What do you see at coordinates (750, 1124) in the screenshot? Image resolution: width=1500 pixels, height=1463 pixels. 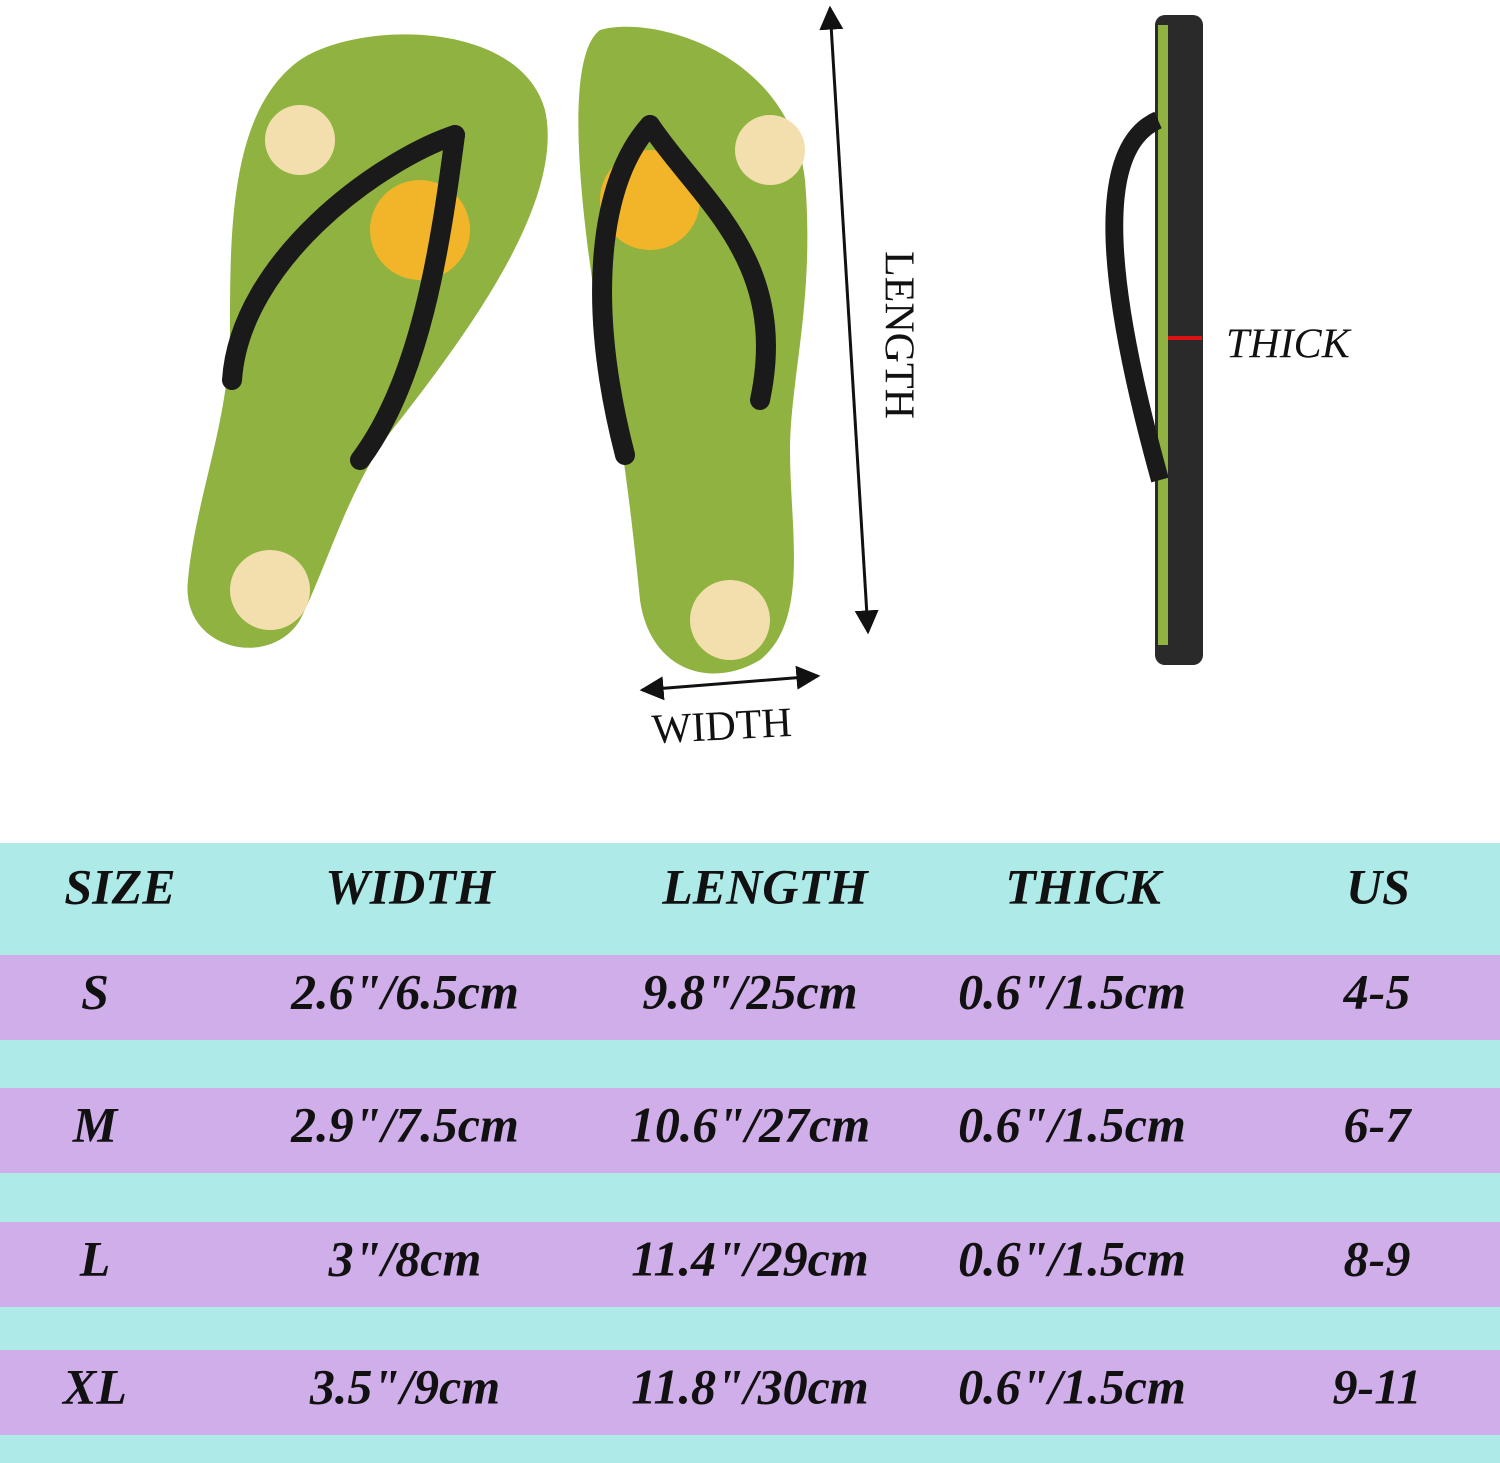 I see `table-cell: 10.6"/27cm` at bounding box center [750, 1124].